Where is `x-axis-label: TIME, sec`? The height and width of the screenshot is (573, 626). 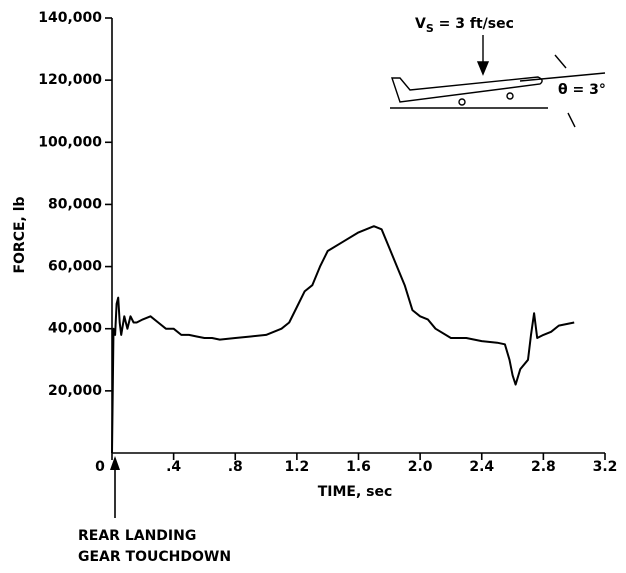
x-axis-label: TIME, sec is located at coordinates (355, 492).